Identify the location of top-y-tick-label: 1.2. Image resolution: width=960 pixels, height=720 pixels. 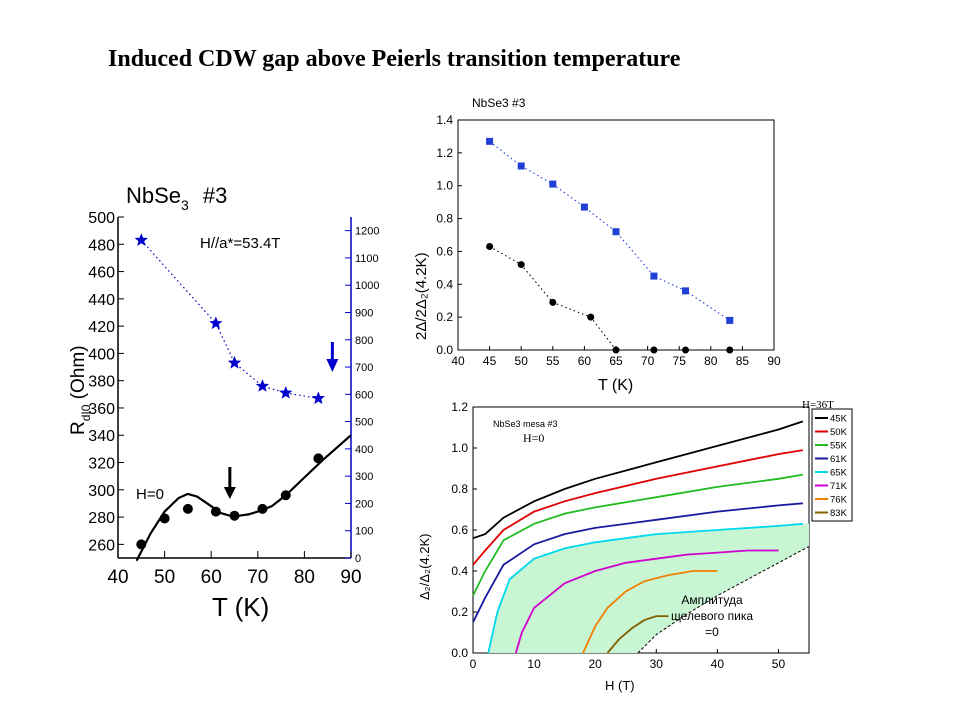
(444, 153).